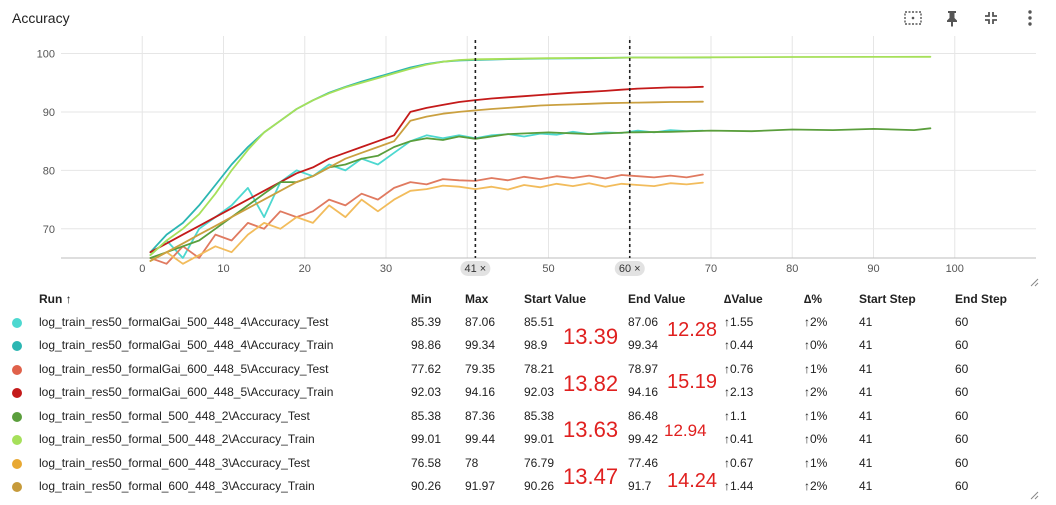 The image size is (1056, 505). What do you see at coordinates (735, 415) in the screenshot?
I see `delta-value: ↑1.1` at bounding box center [735, 415].